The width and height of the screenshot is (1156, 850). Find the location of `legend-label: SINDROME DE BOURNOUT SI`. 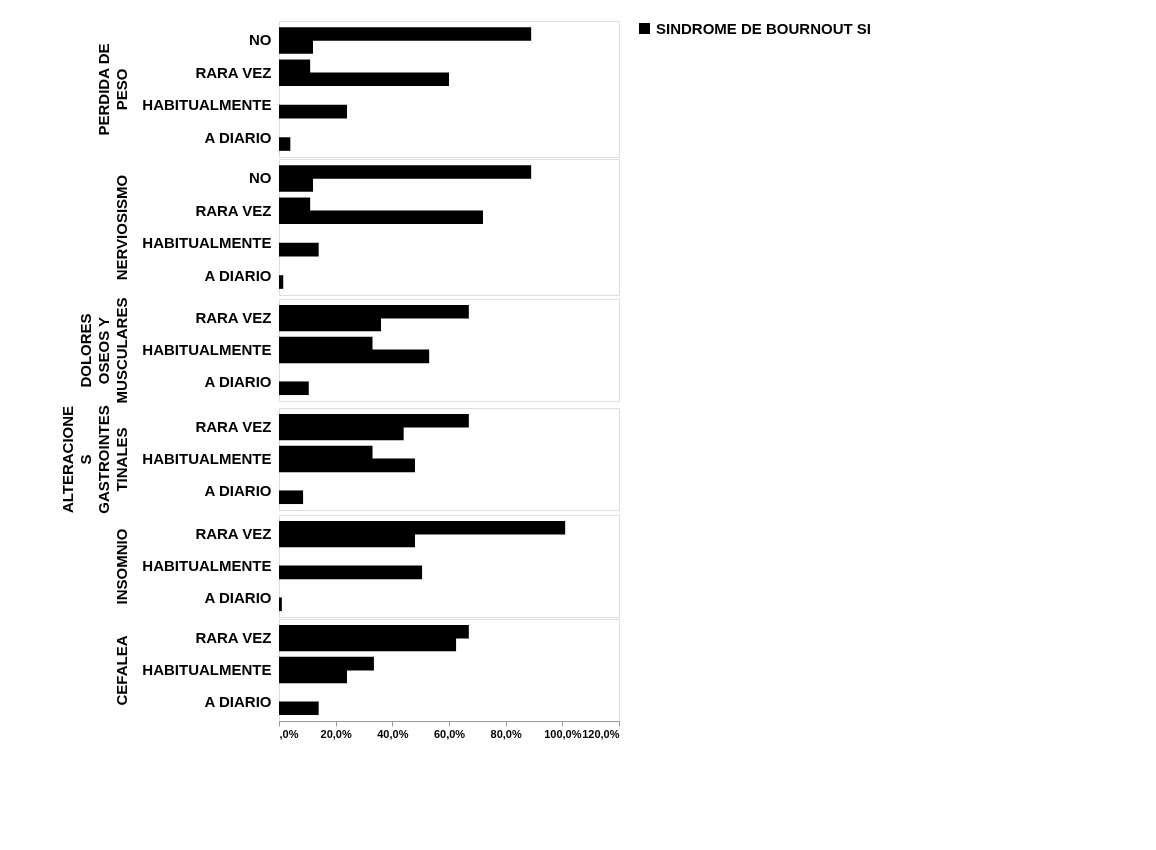

legend-label: SINDROME DE BOURNOUT SI is located at coordinates (764, 28).